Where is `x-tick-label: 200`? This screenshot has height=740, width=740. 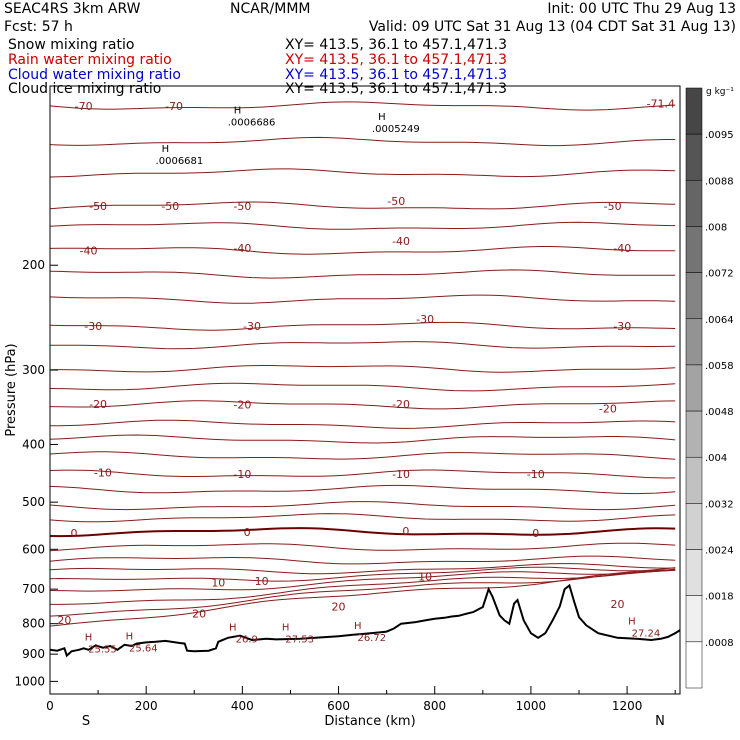
x-tick-label: 200 is located at coordinates (146, 706).